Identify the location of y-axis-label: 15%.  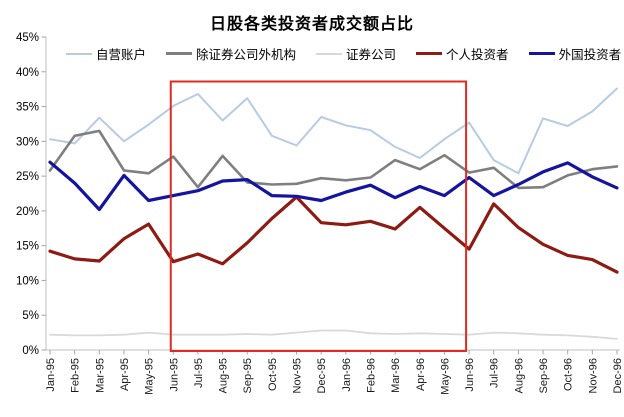
(27, 247).